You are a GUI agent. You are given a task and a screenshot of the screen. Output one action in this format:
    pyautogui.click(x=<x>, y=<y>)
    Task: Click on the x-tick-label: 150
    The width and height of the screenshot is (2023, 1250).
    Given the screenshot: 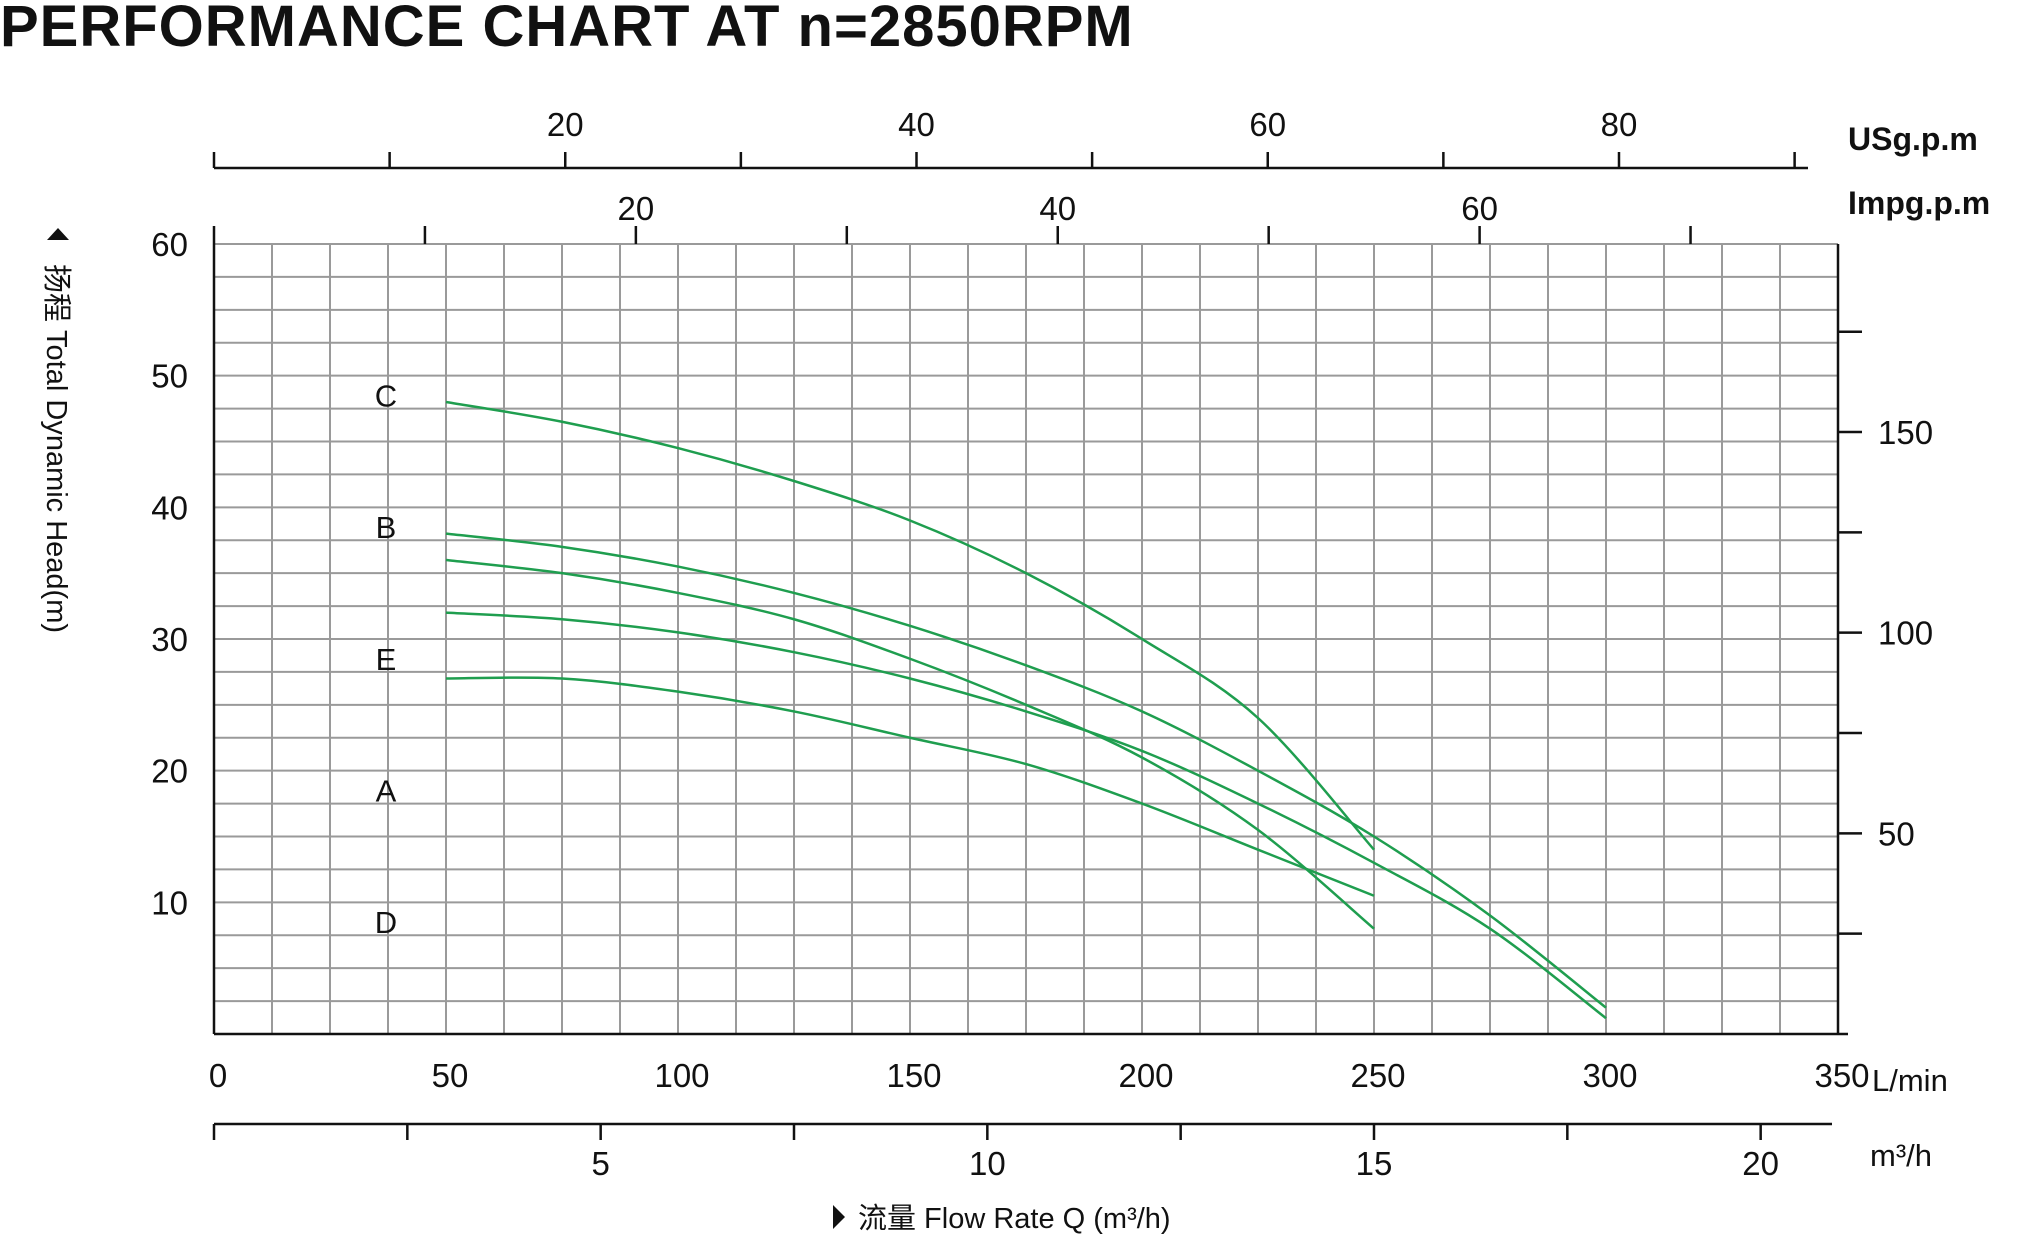 What is the action you would take?
    pyautogui.click(x=913, y=1075)
    